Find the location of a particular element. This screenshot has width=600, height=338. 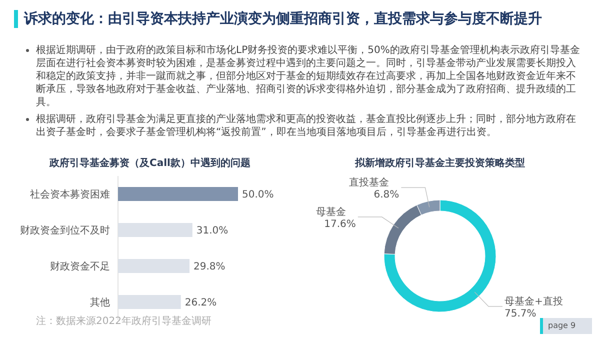

data-label: 50.0% is located at coordinates (258, 195).